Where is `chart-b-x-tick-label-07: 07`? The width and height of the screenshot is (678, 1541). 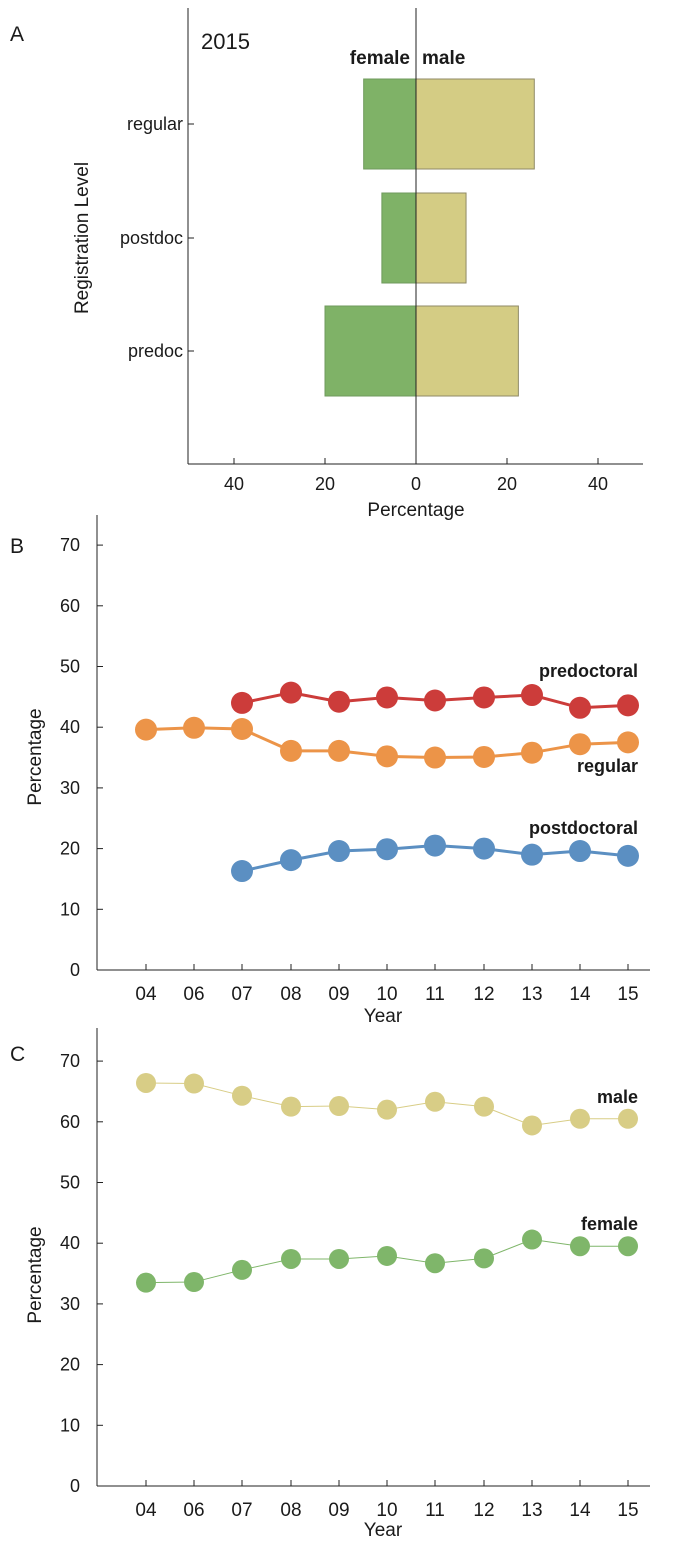 chart-b-x-tick-label-07: 07 is located at coordinates (241, 994).